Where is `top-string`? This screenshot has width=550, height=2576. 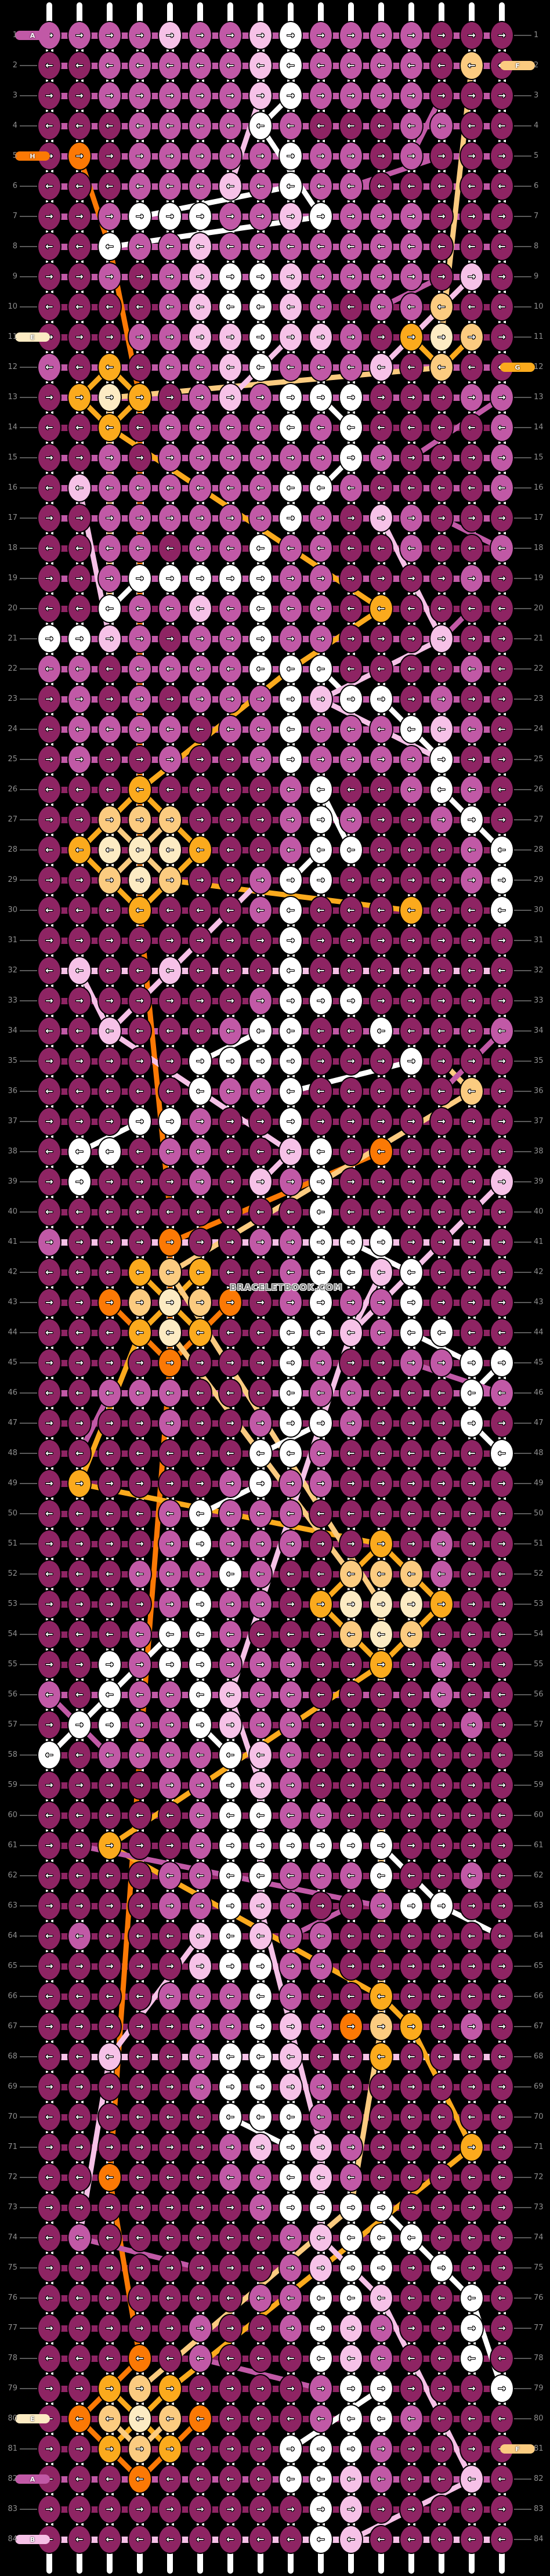
top-string is located at coordinates (200, 15).